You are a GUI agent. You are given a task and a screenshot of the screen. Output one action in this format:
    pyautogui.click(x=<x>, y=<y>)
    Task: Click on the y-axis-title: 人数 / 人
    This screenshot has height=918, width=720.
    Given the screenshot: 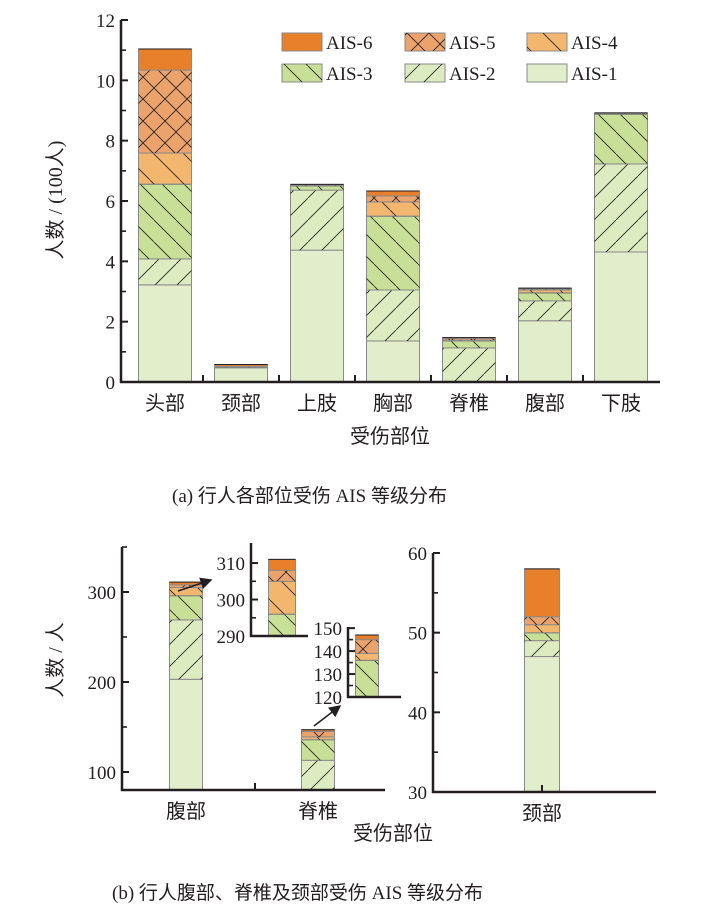 What is the action you would take?
    pyautogui.click(x=55, y=660)
    